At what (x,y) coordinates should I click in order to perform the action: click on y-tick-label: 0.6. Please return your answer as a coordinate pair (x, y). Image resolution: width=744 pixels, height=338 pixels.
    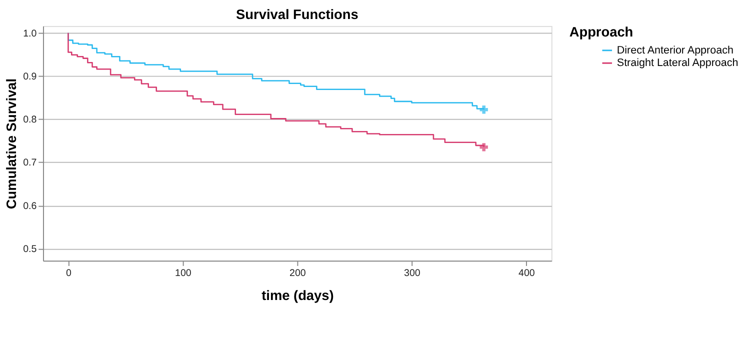
    Looking at the image, I should click on (30, 206).